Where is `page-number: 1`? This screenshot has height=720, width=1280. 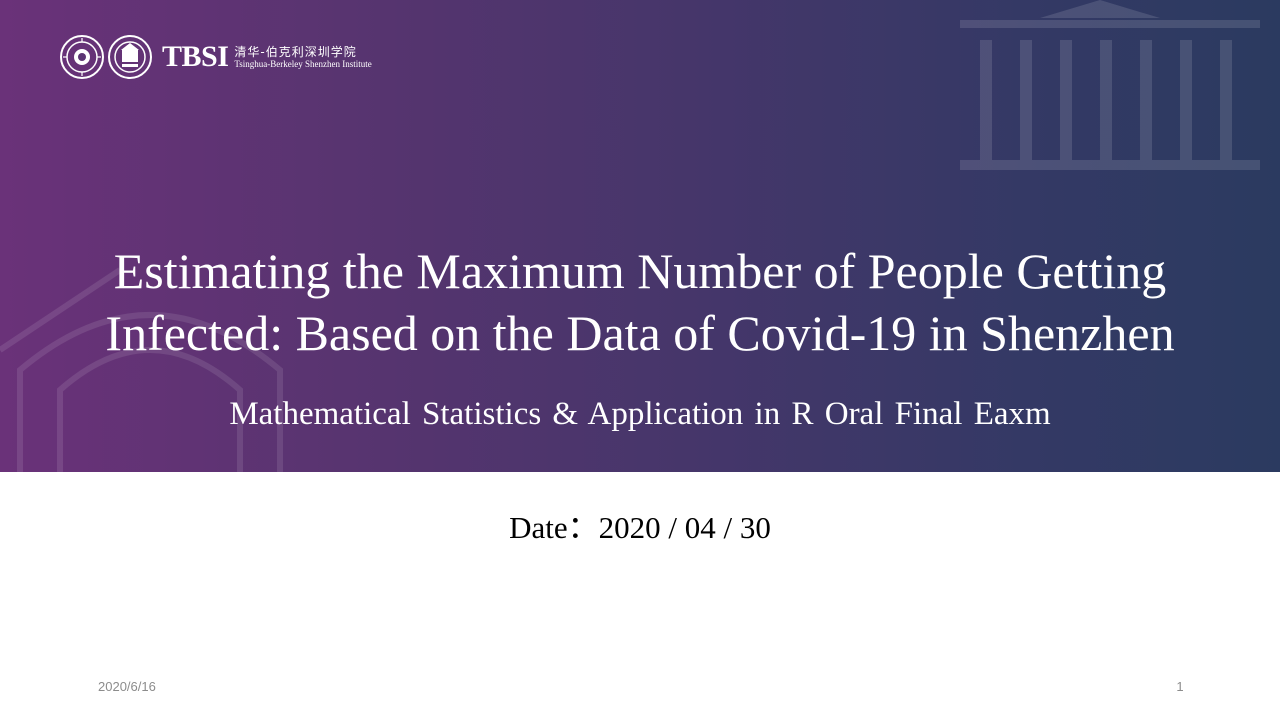
page-number: 1 is located at coordinates (1180, 686).